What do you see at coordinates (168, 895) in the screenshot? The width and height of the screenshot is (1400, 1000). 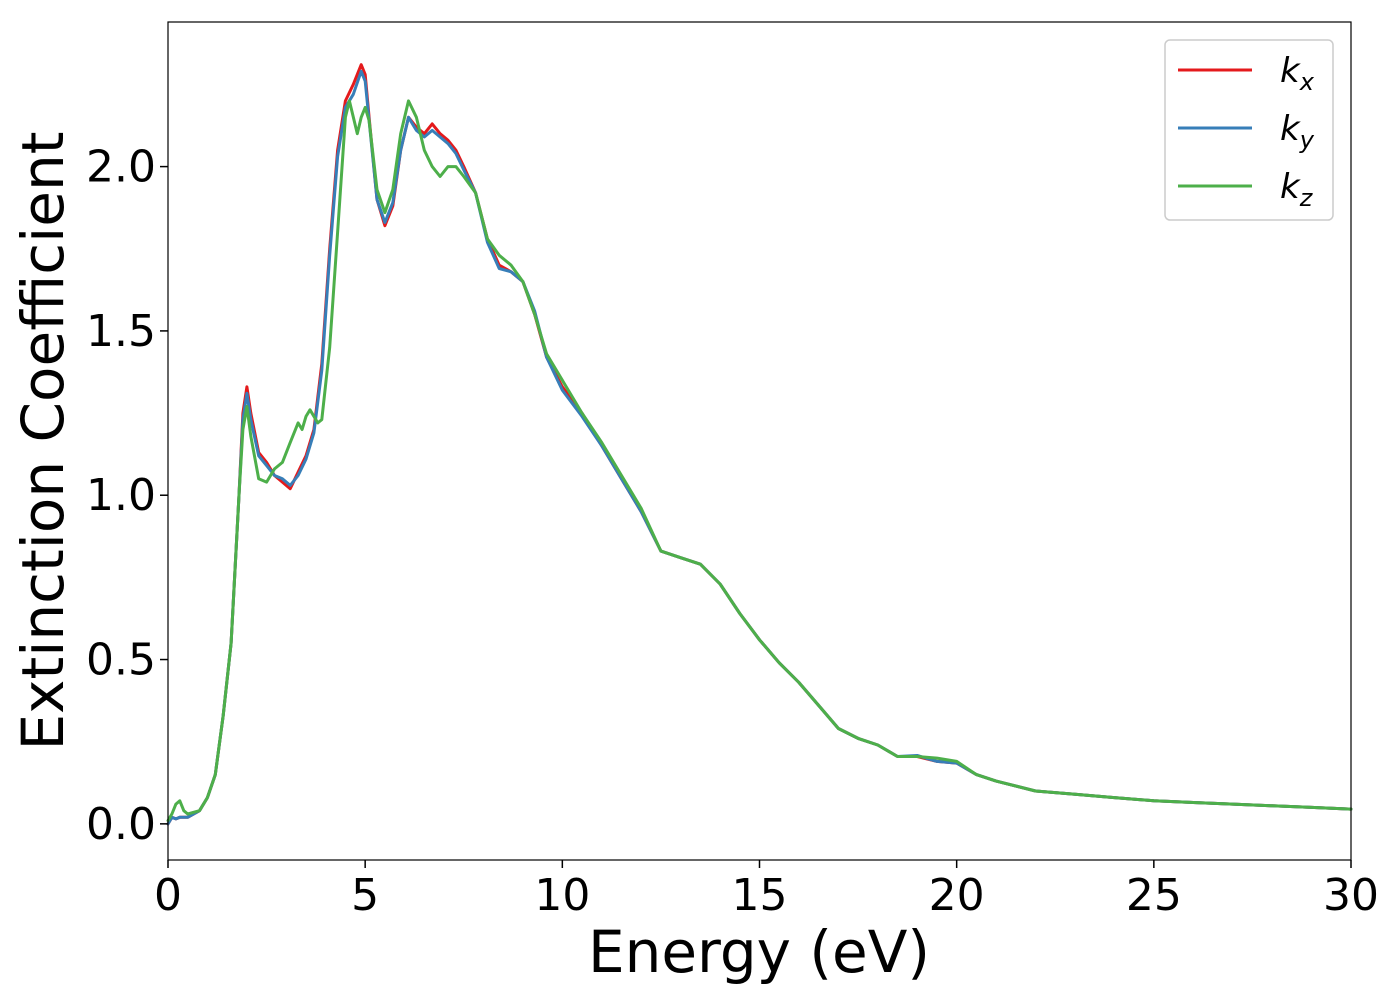 I see `x-tick-label: 0` at bounding box center [168, 895].